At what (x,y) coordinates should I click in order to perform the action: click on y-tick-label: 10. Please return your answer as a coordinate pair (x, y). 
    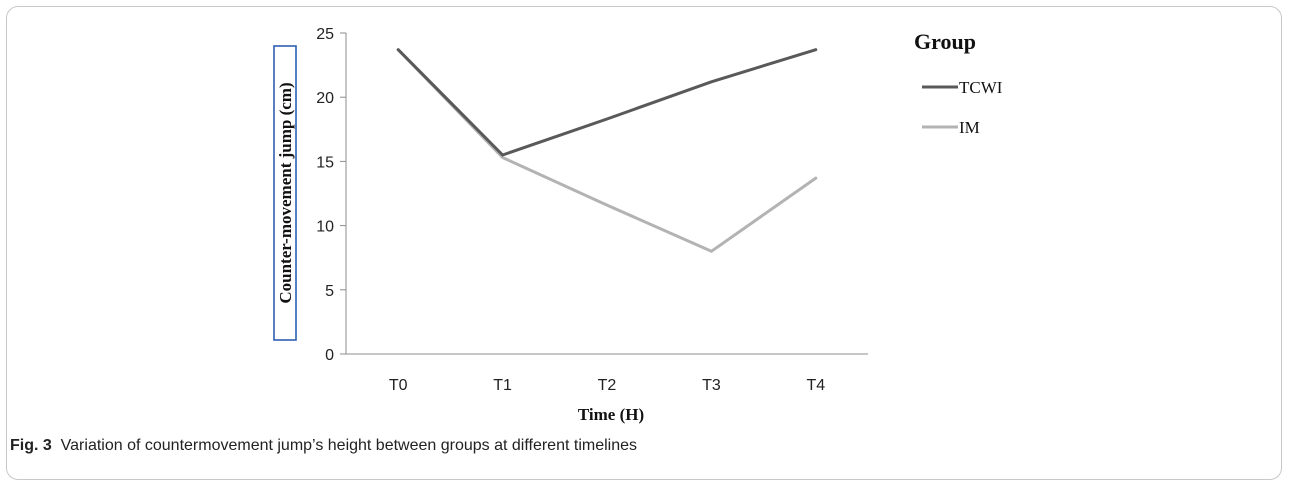
    Looking at the image, I should click on (325, 227).